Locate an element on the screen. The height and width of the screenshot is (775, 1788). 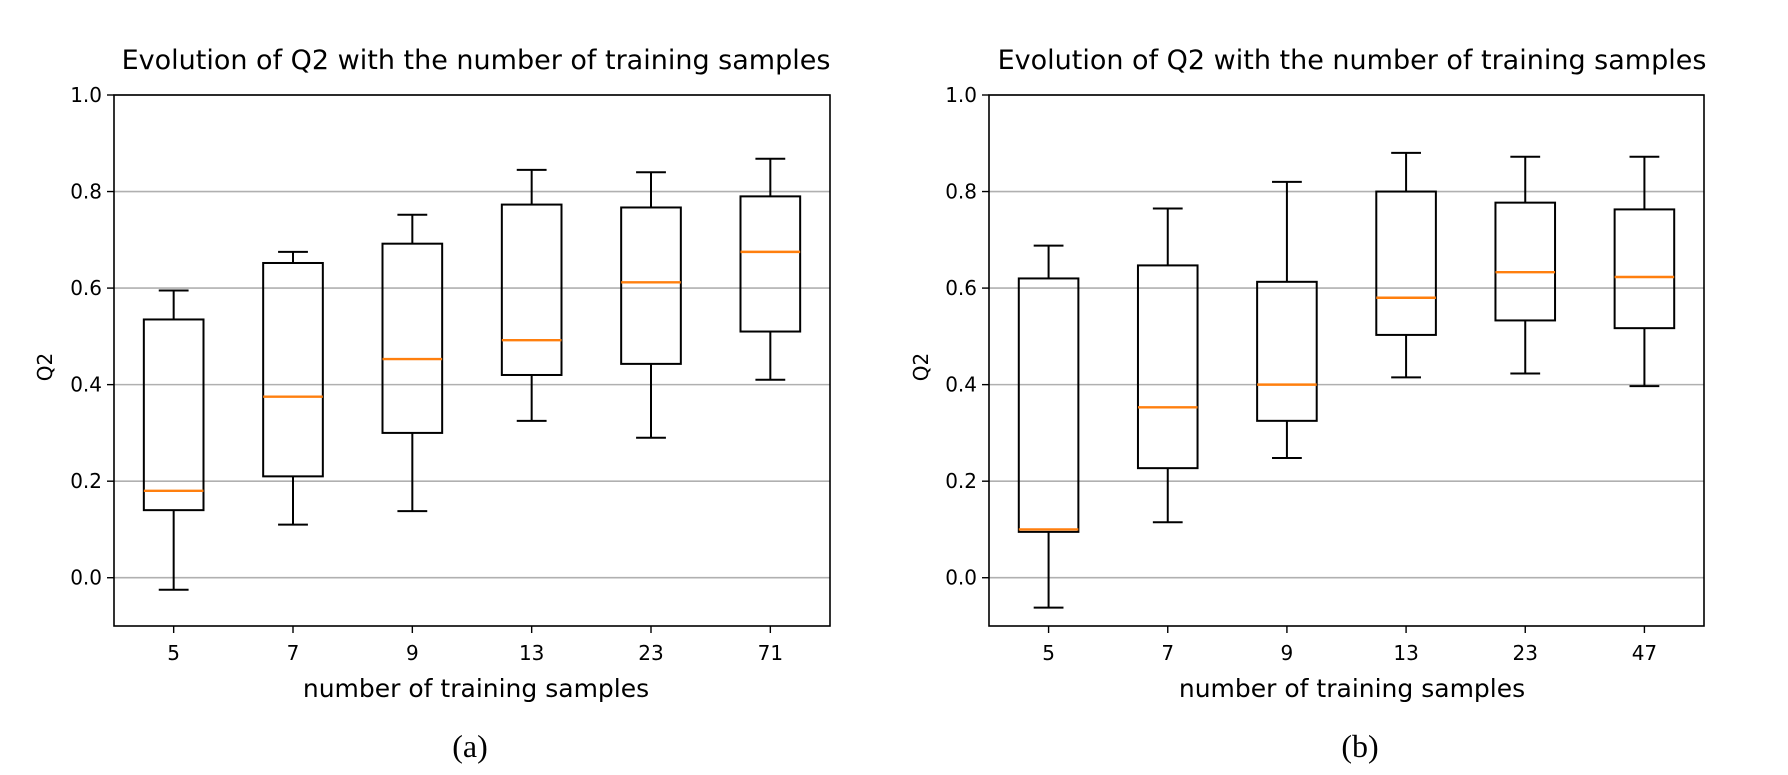
x-tick-label: 71 is located at coordinates (770, 653).